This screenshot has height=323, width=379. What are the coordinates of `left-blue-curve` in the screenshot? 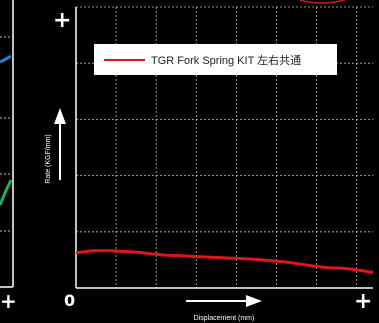 It's located at (6, 59).